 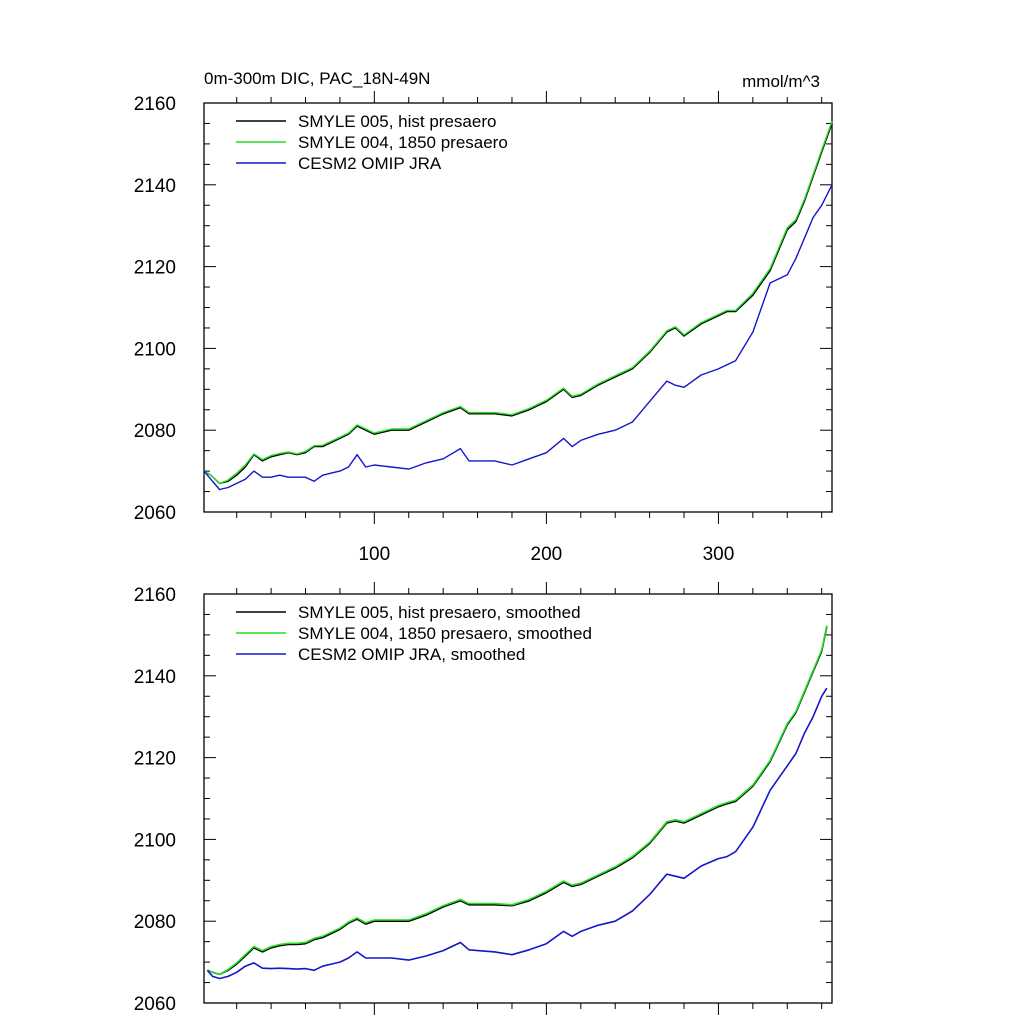 I want to click on legend-label: CESM2 OMIP JRA, so click(x=370, y=163).